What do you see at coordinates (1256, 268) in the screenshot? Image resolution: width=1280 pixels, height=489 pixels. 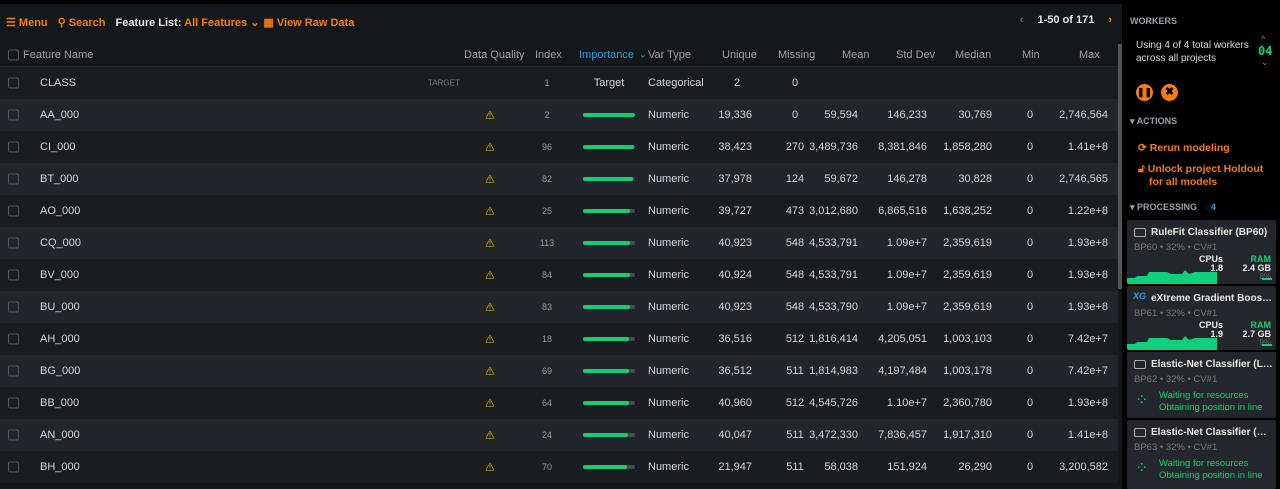 I see `ram-value: 2.4 GB` at bounding box center [1256, 268].